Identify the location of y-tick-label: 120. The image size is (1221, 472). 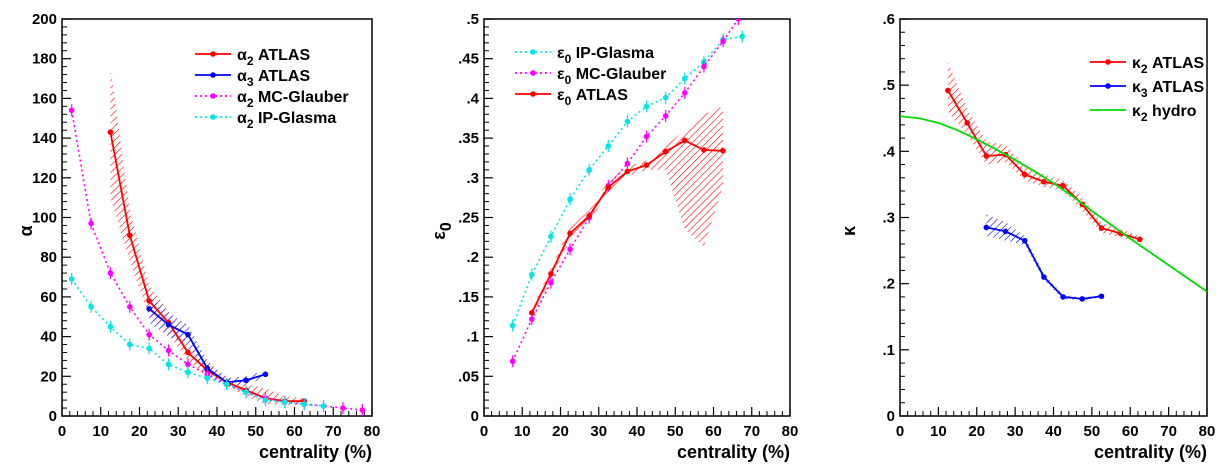
(44, 178).